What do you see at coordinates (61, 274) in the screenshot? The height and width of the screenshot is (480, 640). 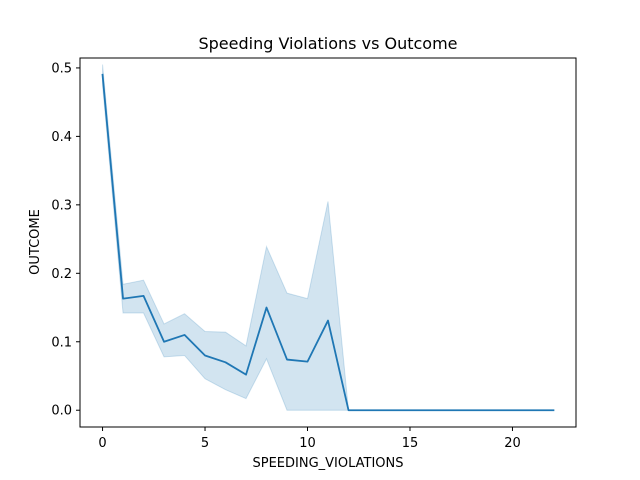 I see `y-tick-label: 0.2` at bounding box center [61, 274].